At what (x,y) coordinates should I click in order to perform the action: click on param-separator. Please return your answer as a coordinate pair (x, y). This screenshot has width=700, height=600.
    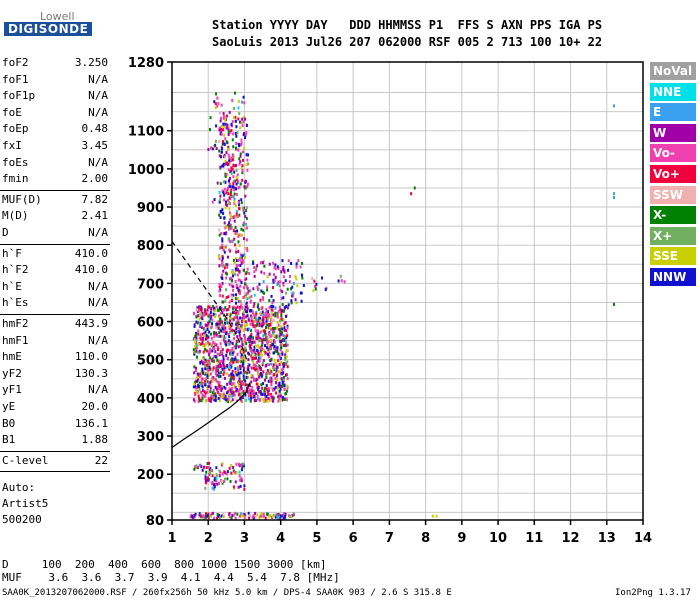
    Looking at the image, I should click on (55, 244).